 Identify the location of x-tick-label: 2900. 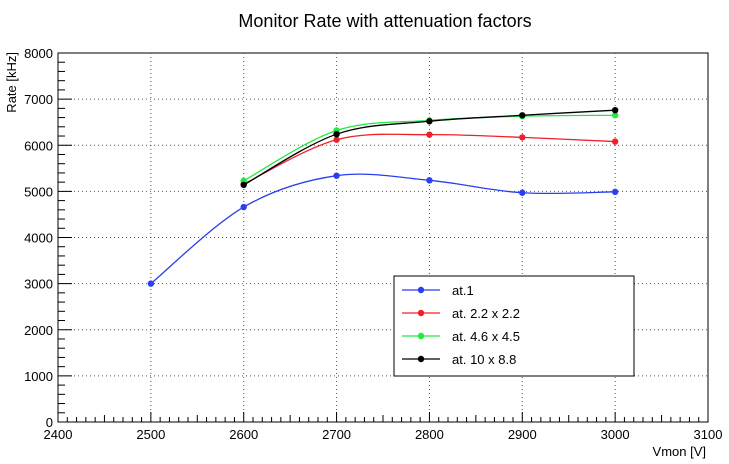
(522, 434).